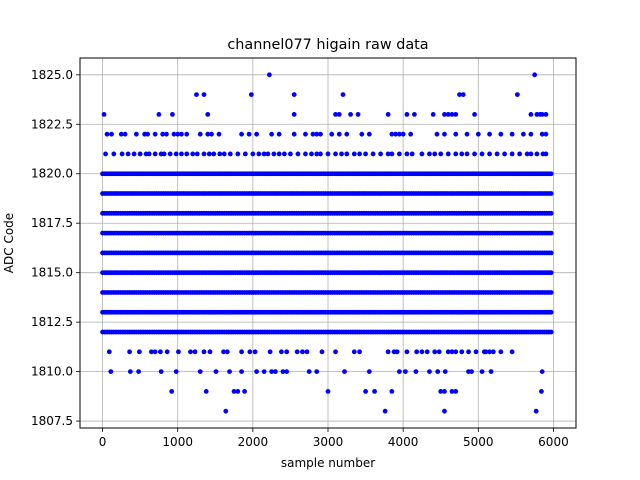  What do you see at coordinates (103, 442) in the screenshot?
I see `x-tick-label: 0` at bounding box center [103, 442].